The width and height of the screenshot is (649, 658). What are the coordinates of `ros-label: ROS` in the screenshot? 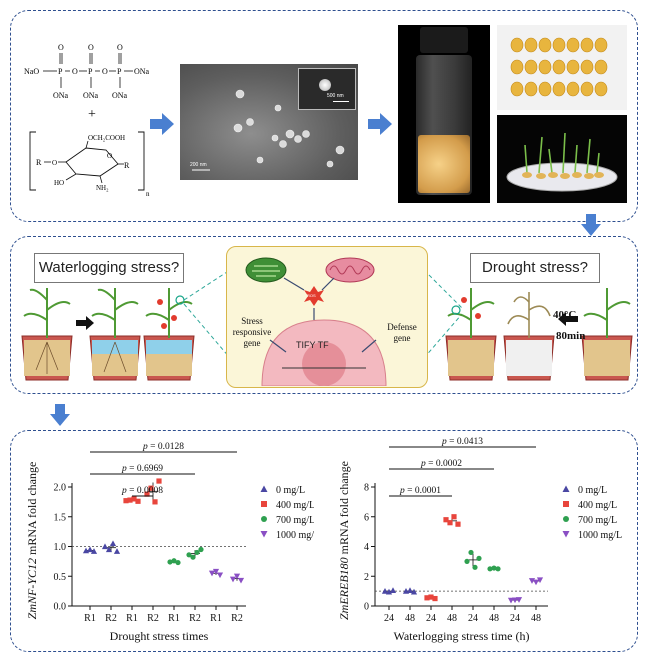 It's located at (311, 295).